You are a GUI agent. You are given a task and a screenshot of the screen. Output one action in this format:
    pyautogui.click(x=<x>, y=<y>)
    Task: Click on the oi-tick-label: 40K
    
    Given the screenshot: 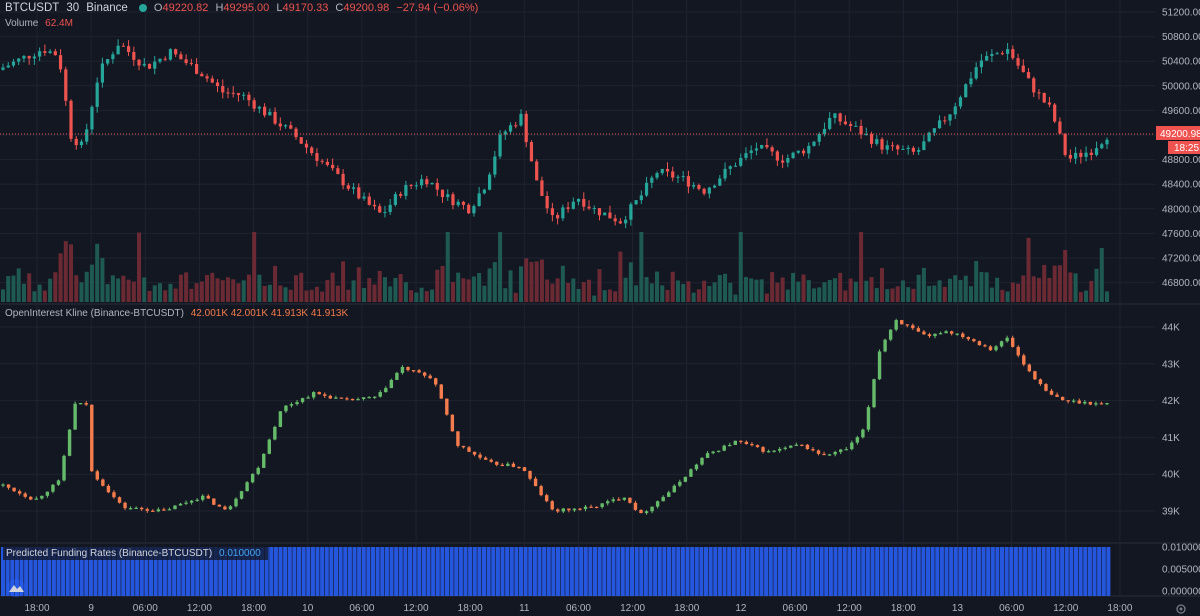 What is the action you would take?
    pyautogui.click(x=1171, y=475)
    